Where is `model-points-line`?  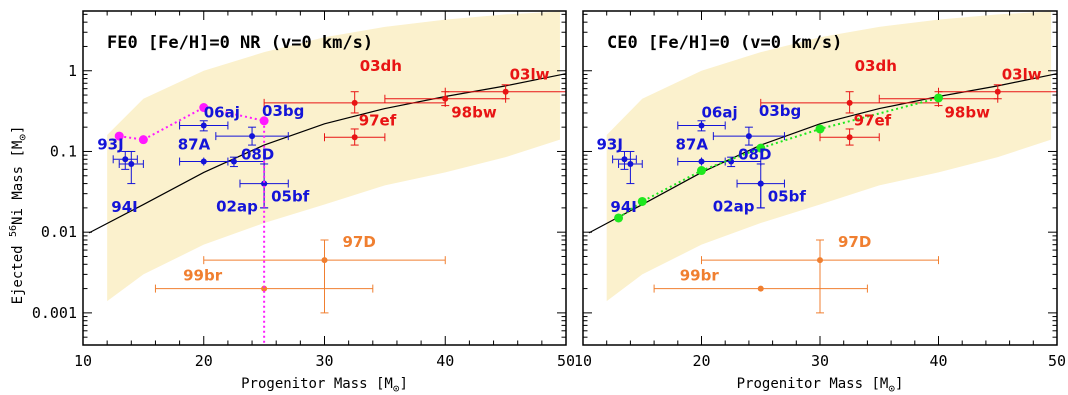
model-points-line is located at coordinates (778, 158).